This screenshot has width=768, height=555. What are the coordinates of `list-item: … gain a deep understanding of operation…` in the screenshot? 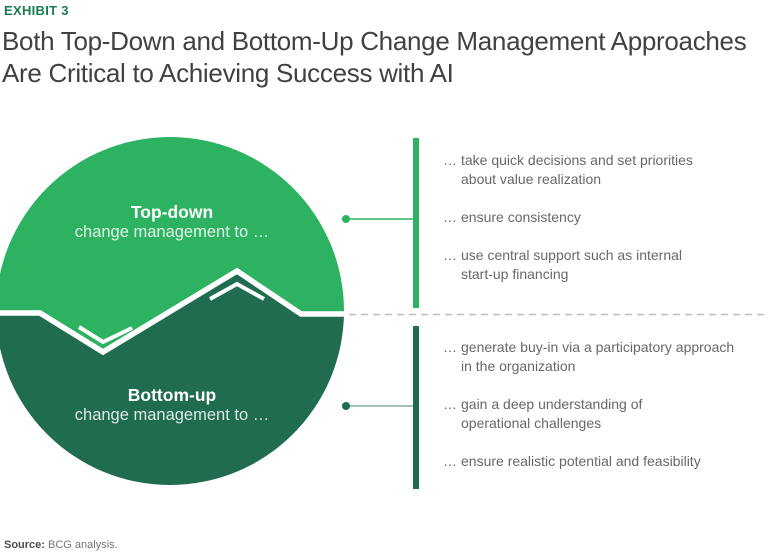 It's located at (605, 414).